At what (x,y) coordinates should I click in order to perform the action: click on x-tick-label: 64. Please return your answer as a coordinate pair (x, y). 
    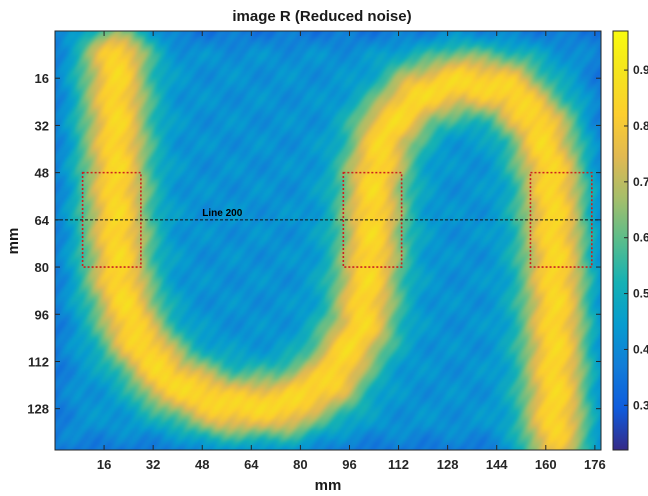
    Looking at the image, I should click on (251, 464).